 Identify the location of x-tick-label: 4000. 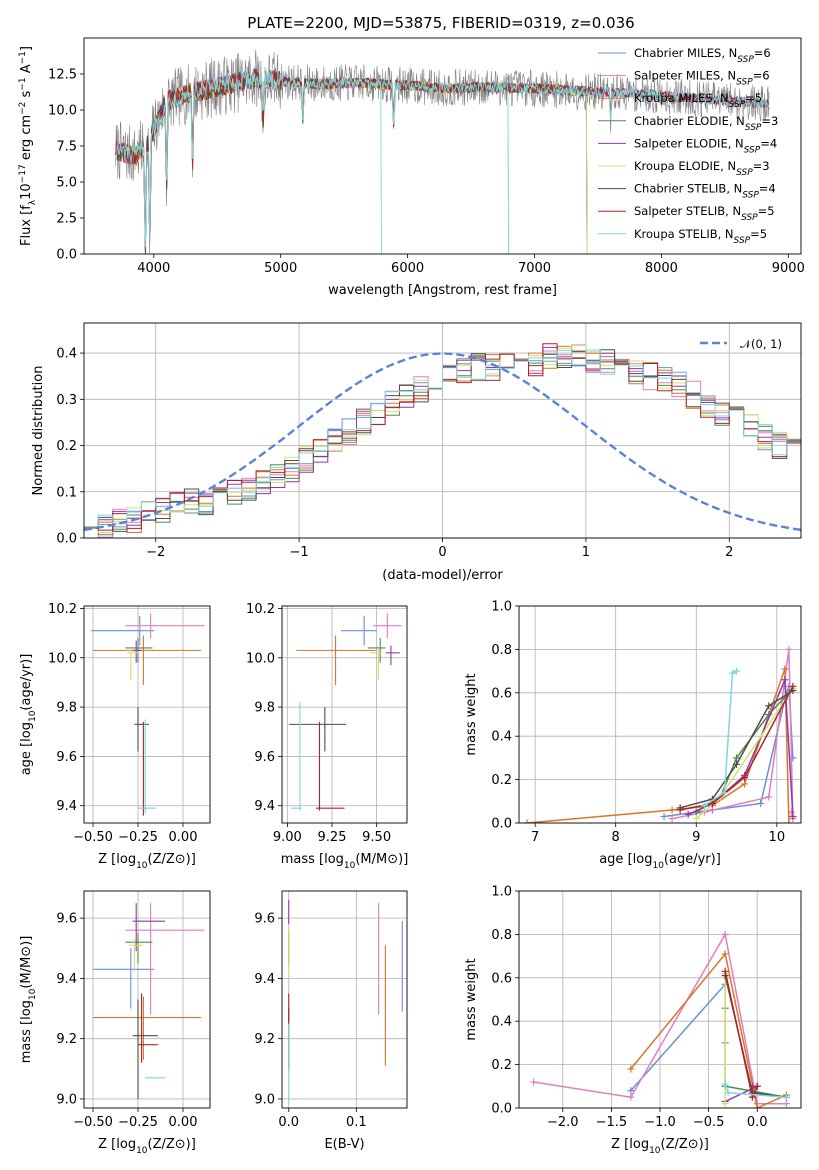
(153, 268).